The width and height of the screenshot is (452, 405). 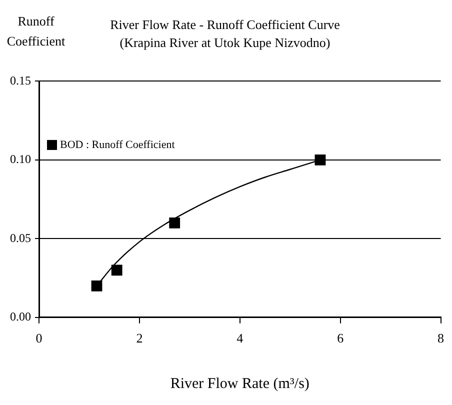 I want to click on x-tick-label: 8, so click(x=441, y=338).